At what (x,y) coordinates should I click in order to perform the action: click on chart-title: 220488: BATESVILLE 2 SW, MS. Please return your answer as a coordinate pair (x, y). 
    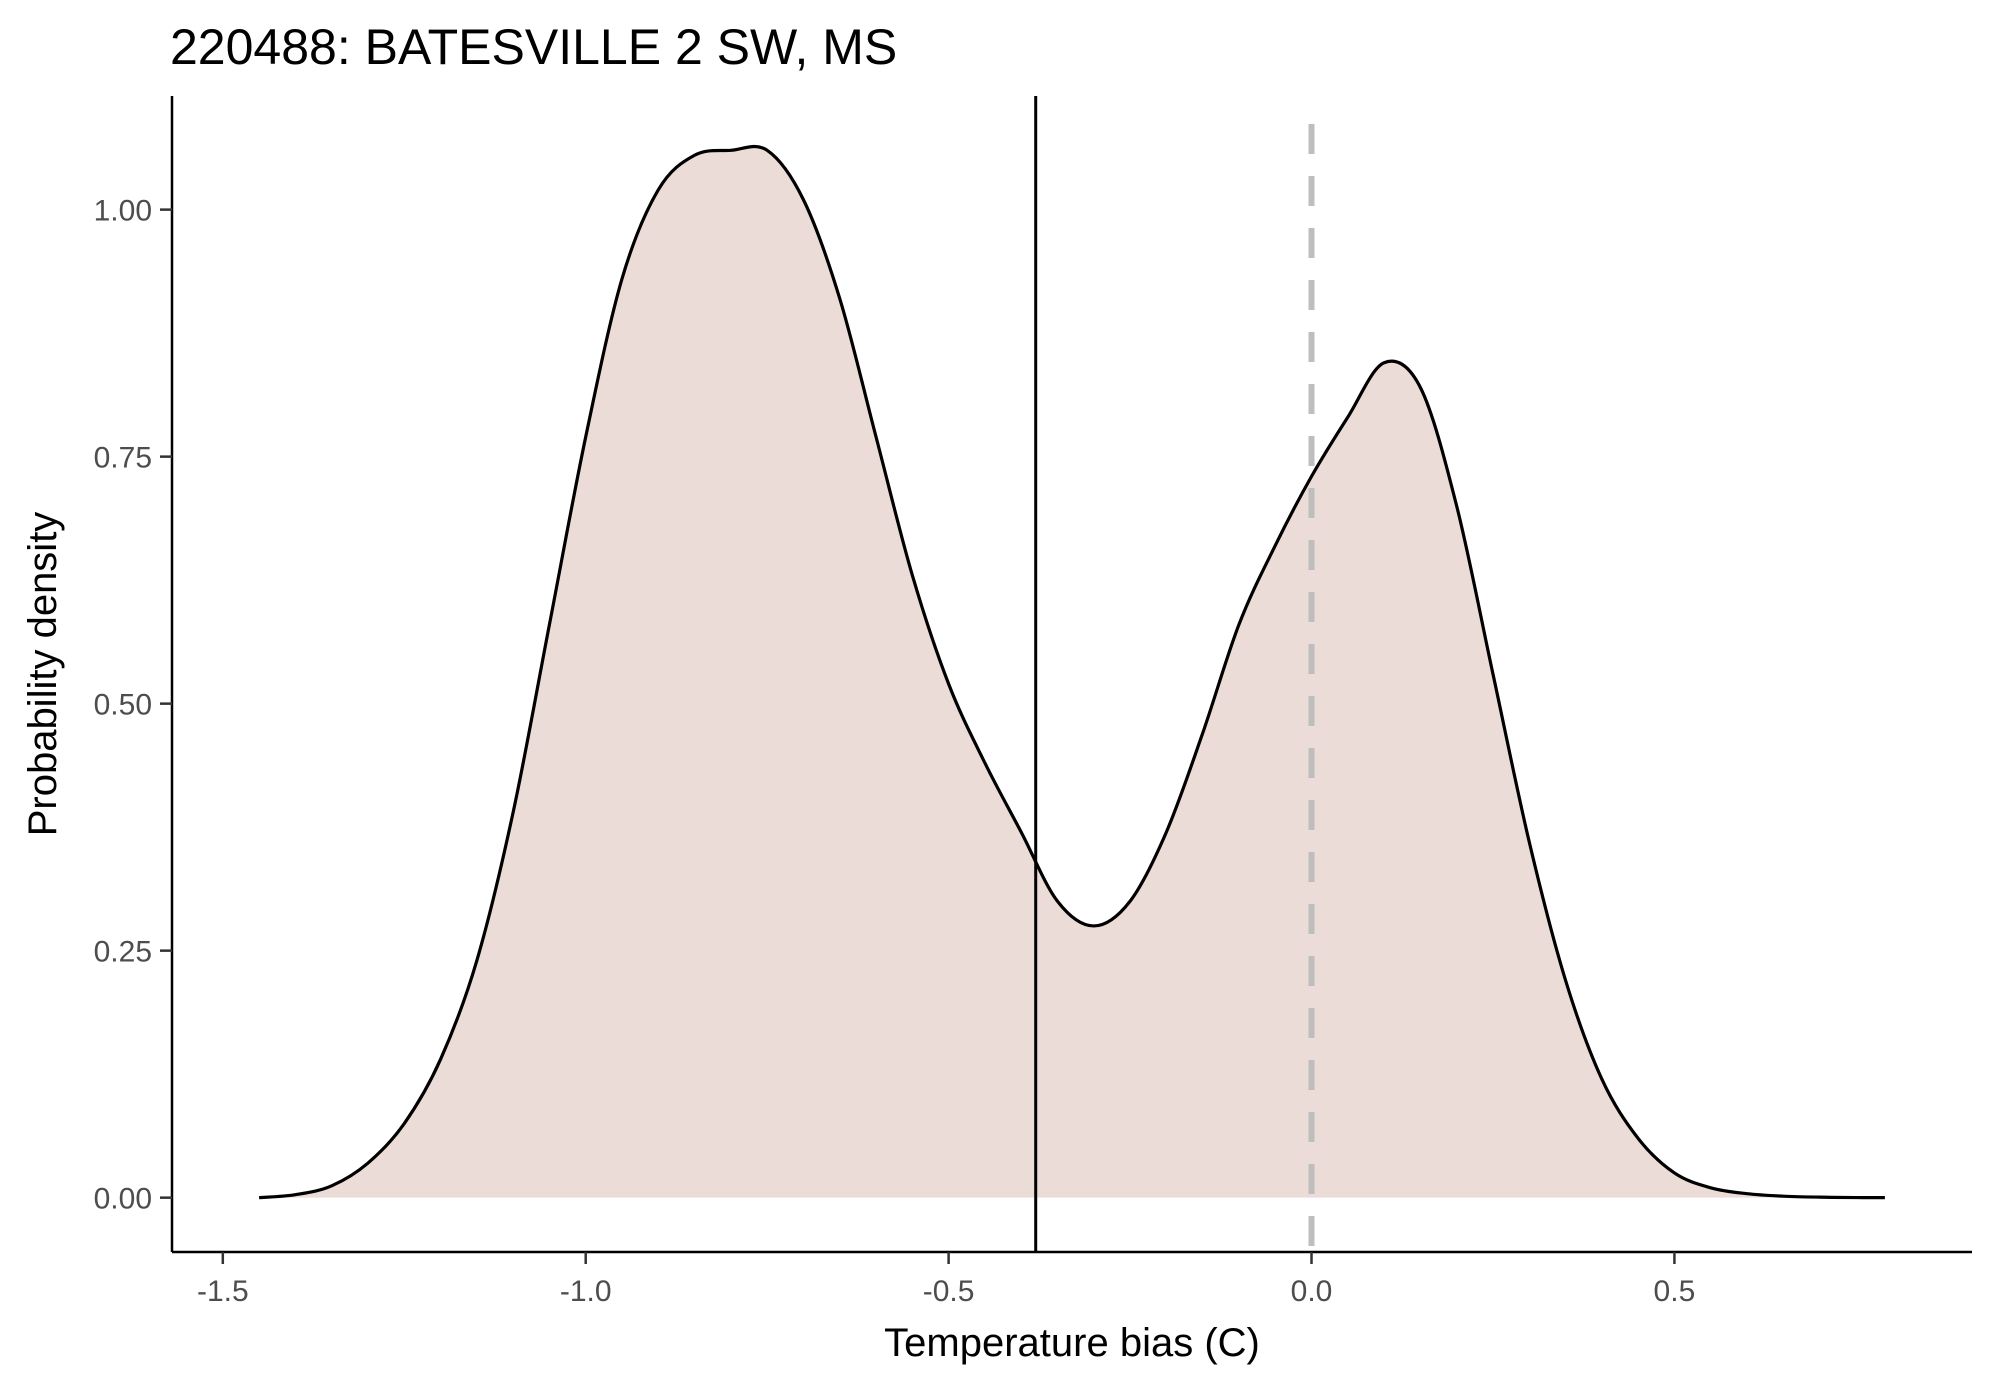
    Looking at the image, I should click on (533, 47).